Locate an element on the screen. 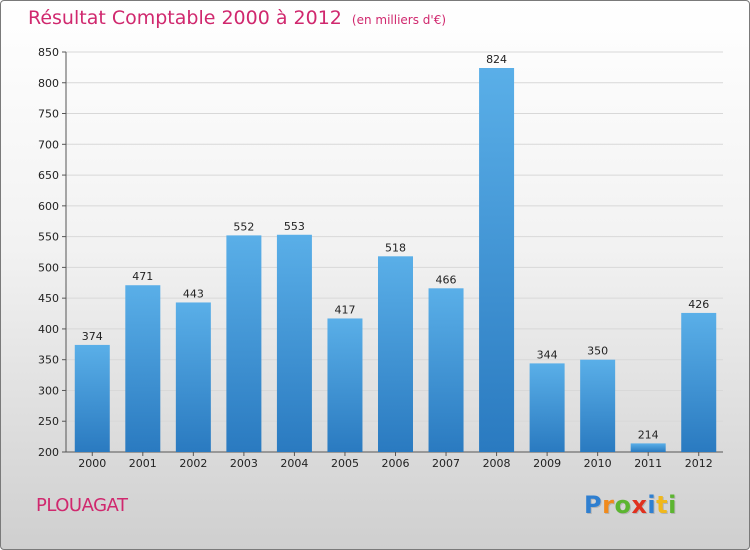  bar-value-label: 466 is located at coordinates (446, 279).